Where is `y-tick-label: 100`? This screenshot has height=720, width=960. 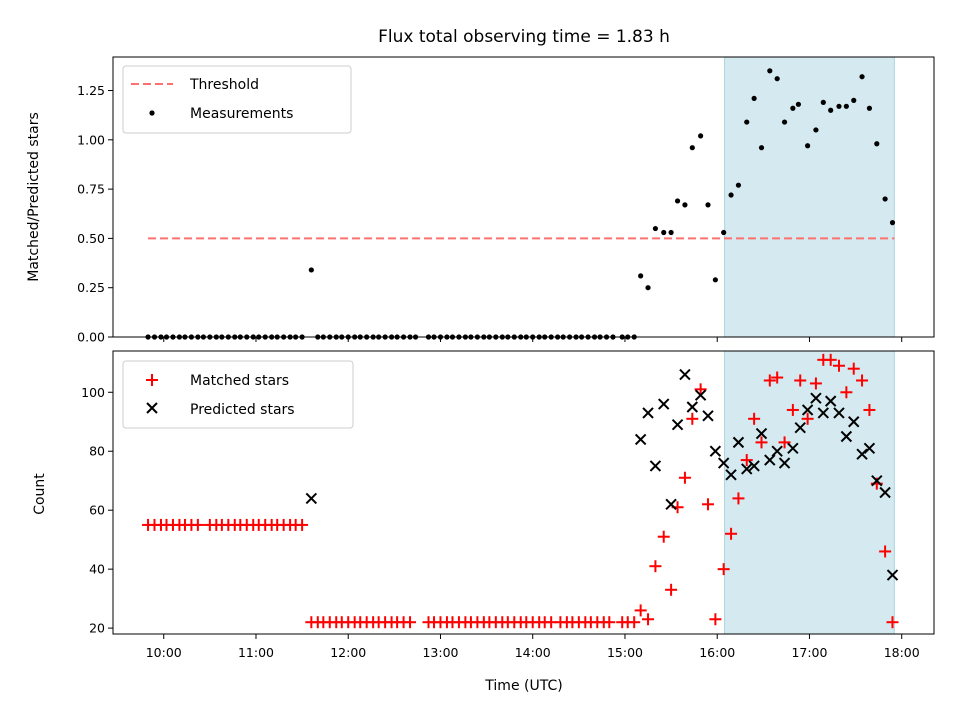 y-tick-label: 100 is located at coordinates (93, 392).